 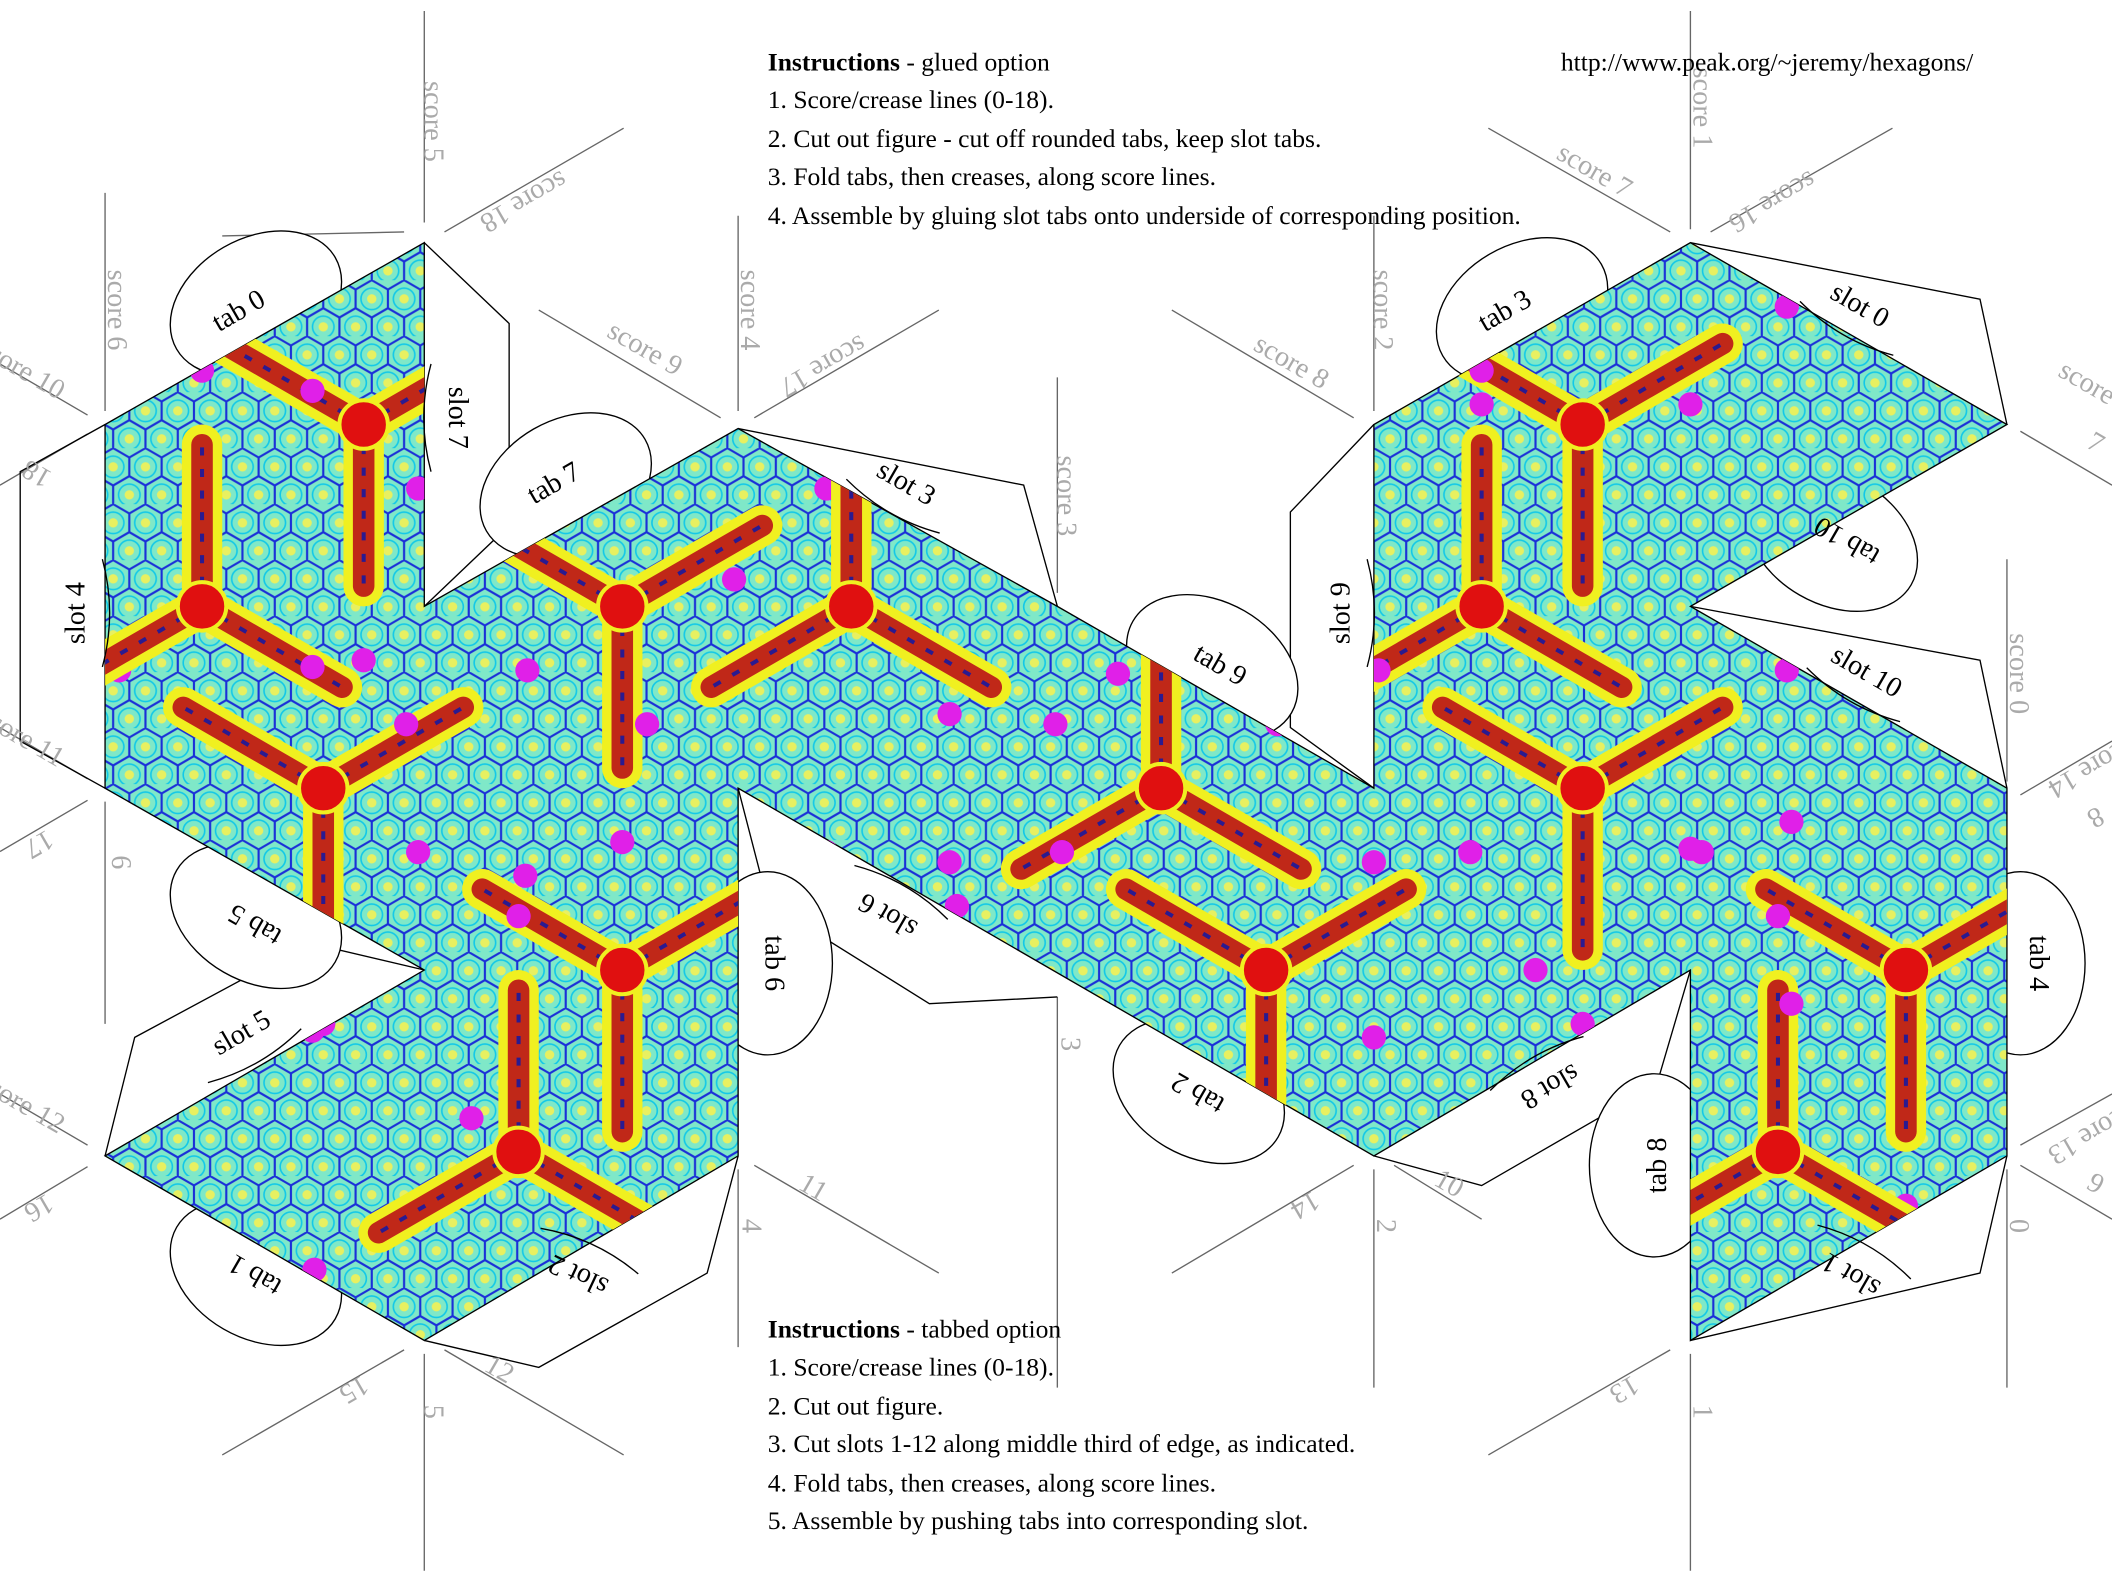 I want to click on slot-label: slot 2, so click(x=578, y=1275).